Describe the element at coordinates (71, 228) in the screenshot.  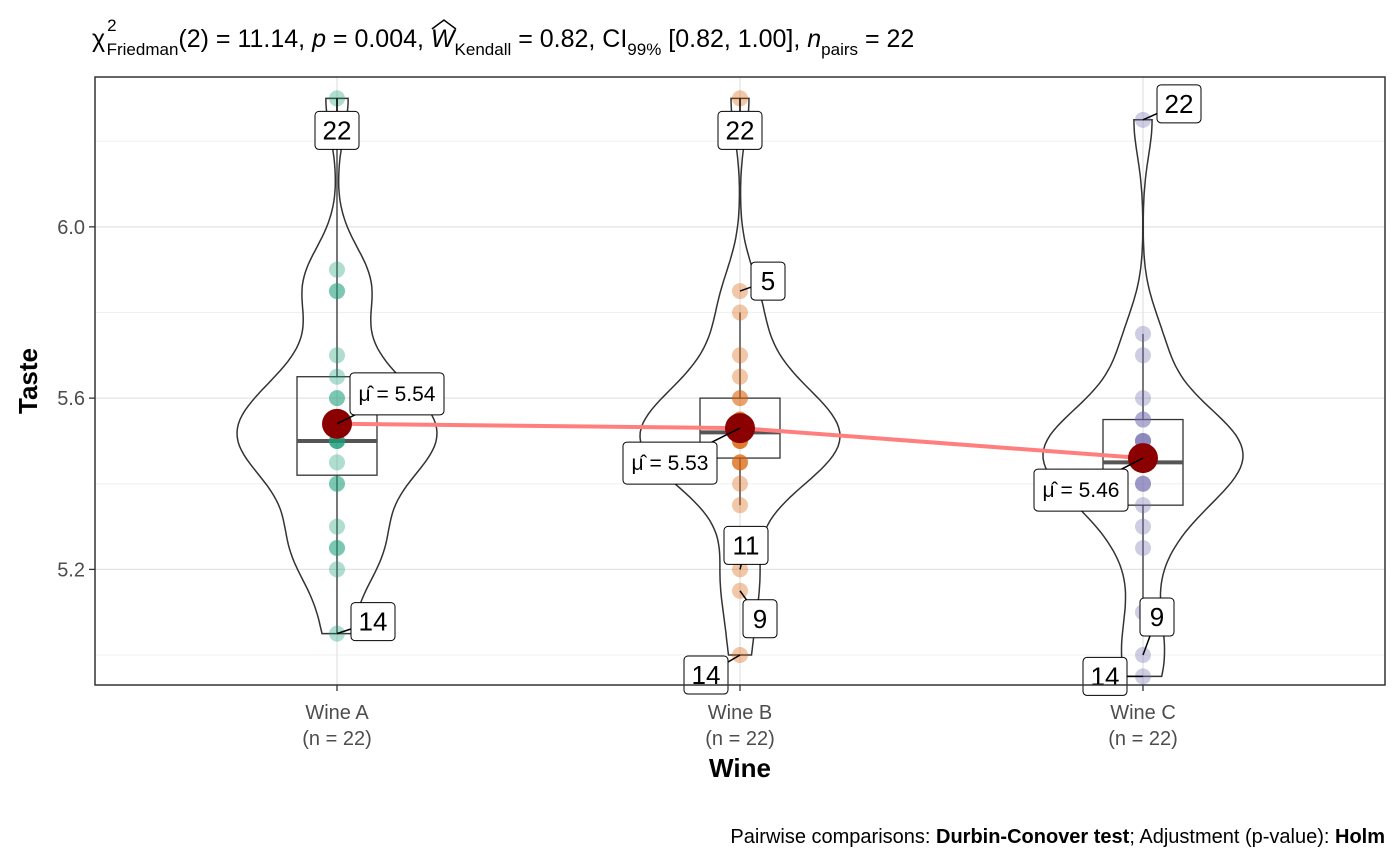
I see `y-tick-label: 6.0` at that location.